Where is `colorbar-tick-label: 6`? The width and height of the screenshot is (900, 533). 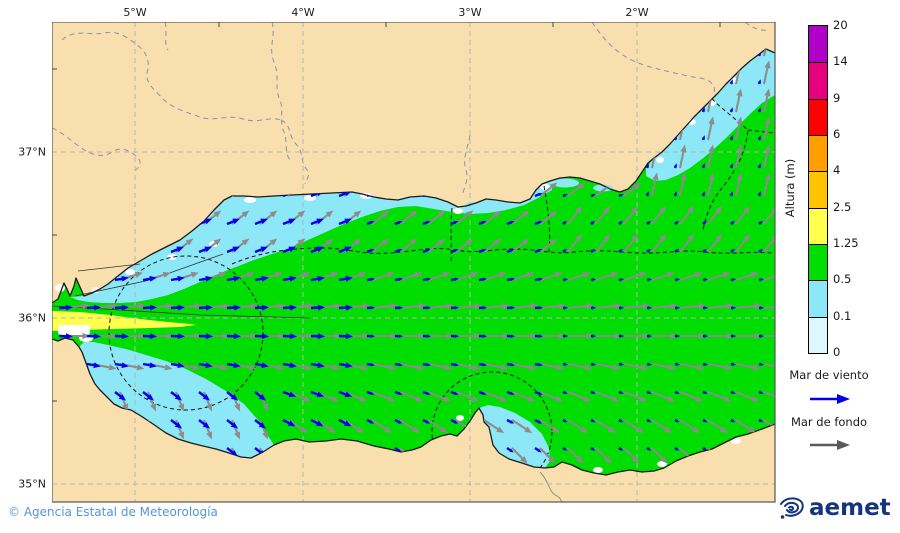 colorbar-tick-label: 6 is located at coordinates (837, 134).